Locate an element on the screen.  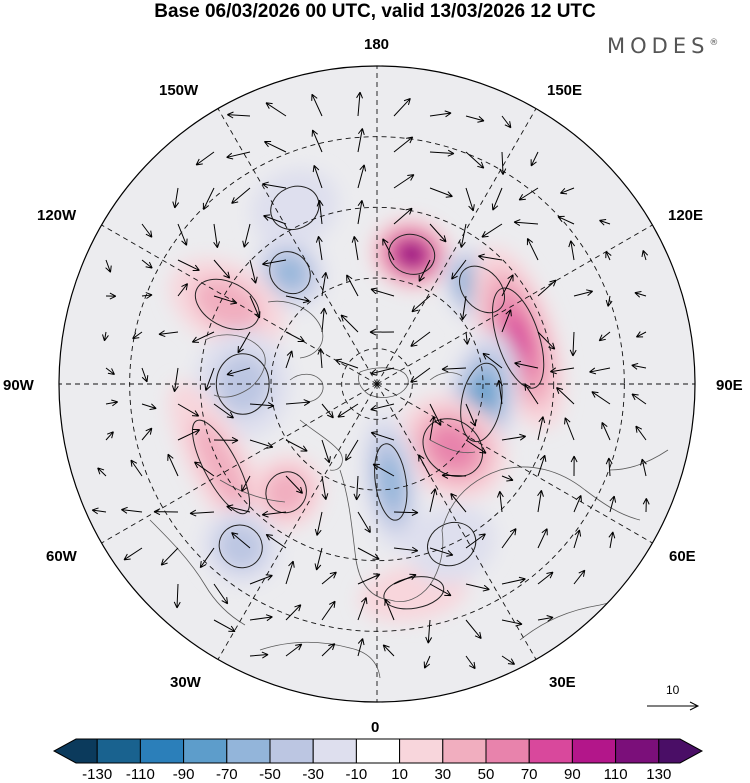
colorbar-tick-label: -30 is located at coordinates (313, 774).